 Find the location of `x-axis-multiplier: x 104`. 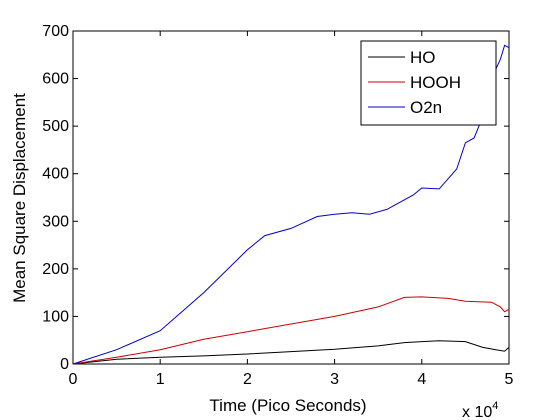

x-axis-multiplier: x 104 is located at coordinates (480, 410).